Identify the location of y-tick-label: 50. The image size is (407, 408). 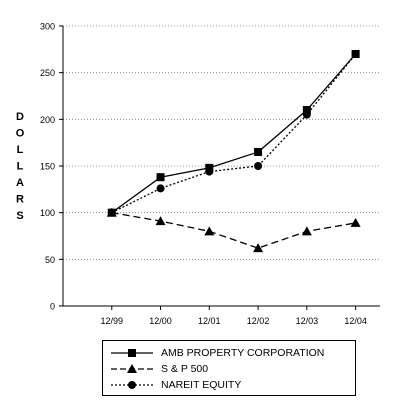
(50, 260).